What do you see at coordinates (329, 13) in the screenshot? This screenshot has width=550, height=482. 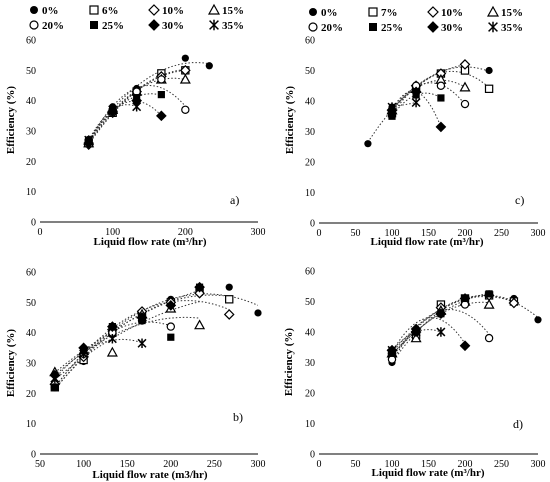 I see `panel-c-legend-label: 0%` at bounding box center [329, 13].